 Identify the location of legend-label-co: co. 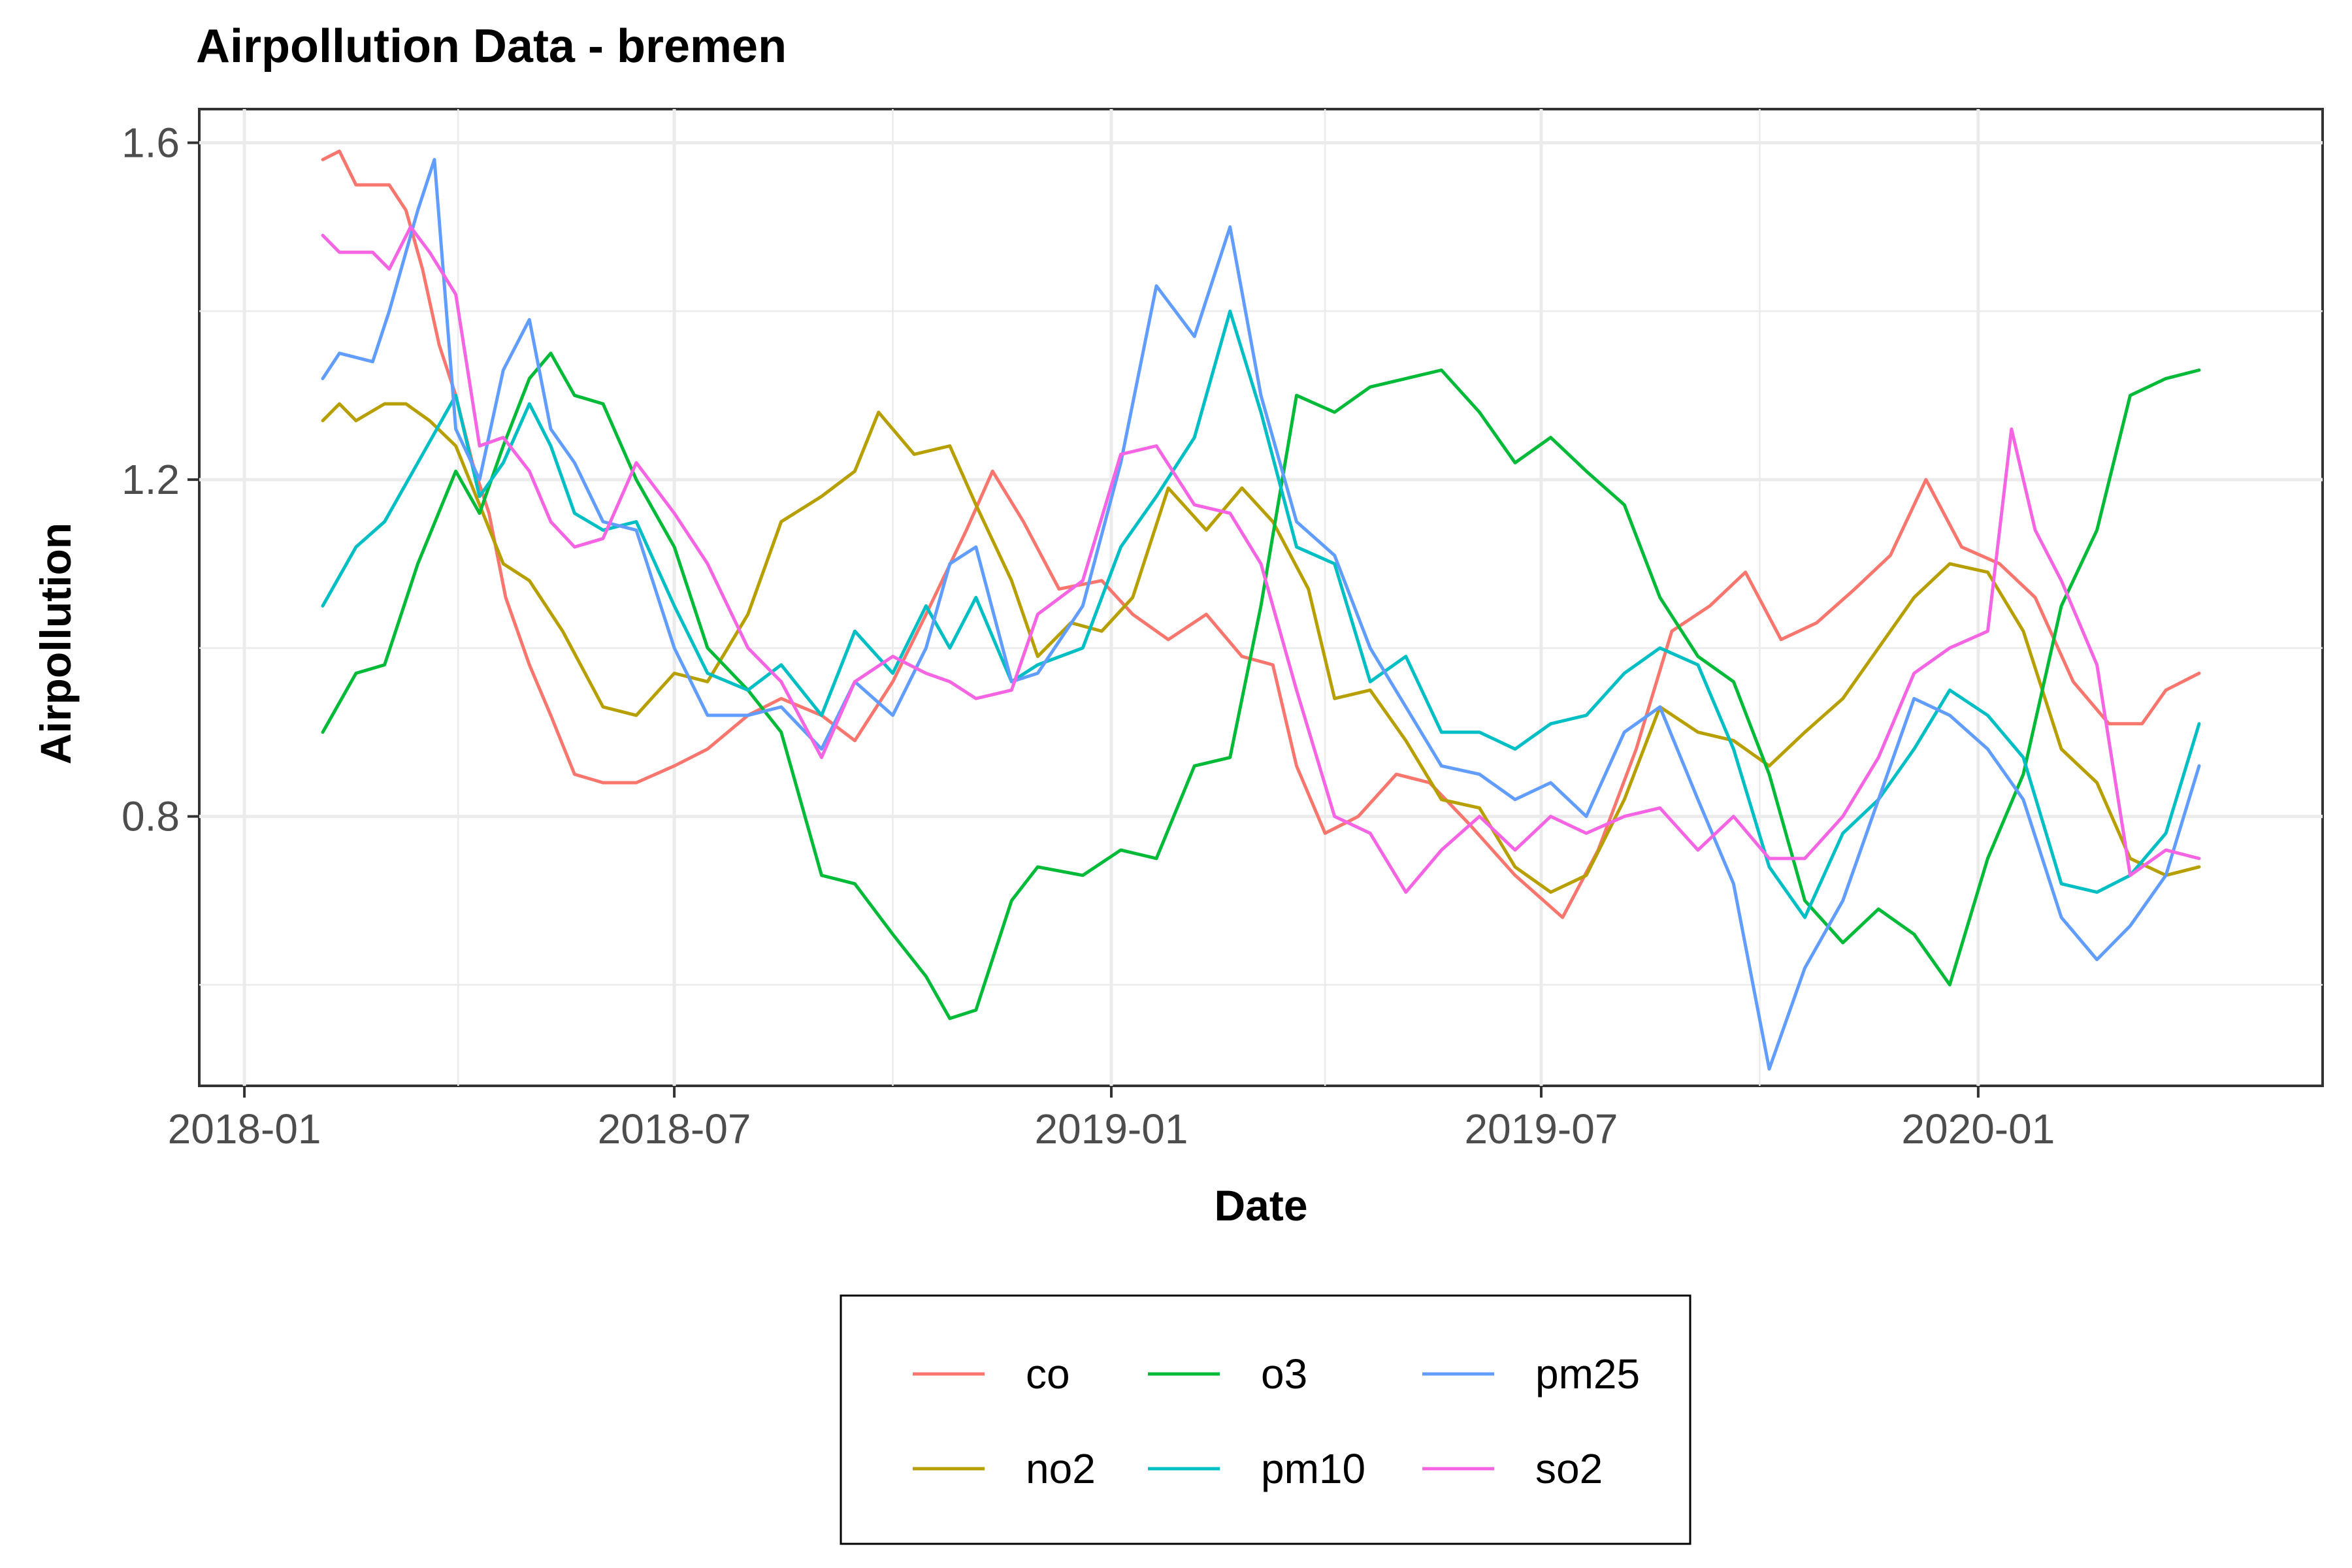
(1048, 1373).